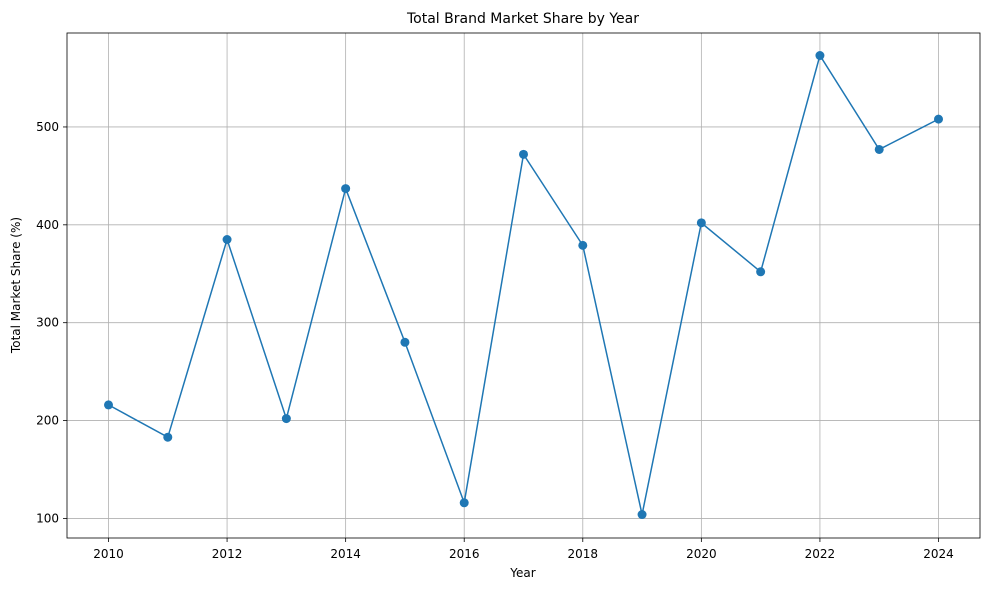 The width and height of the screenshot is (989, 590). Describe the element at coordinates (464, 554) in the screenshot. I see `x-tick-label: 2016` at that location.